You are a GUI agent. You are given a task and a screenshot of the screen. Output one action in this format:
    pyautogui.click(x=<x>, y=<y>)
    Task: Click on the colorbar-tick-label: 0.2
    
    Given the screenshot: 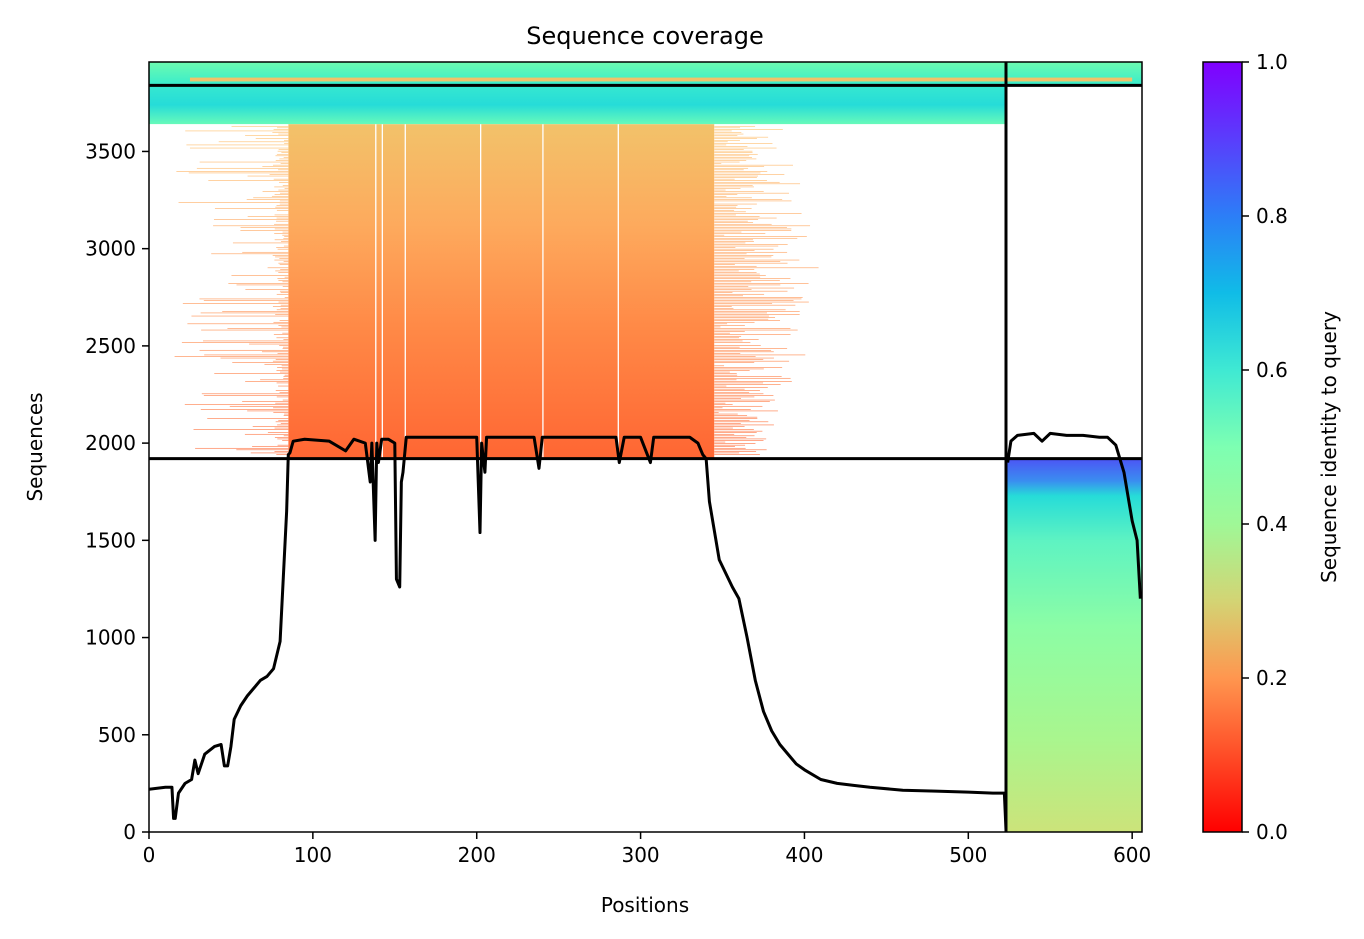 What is the action you would take?
    pyautogui.click(x=1272, y=678)
    